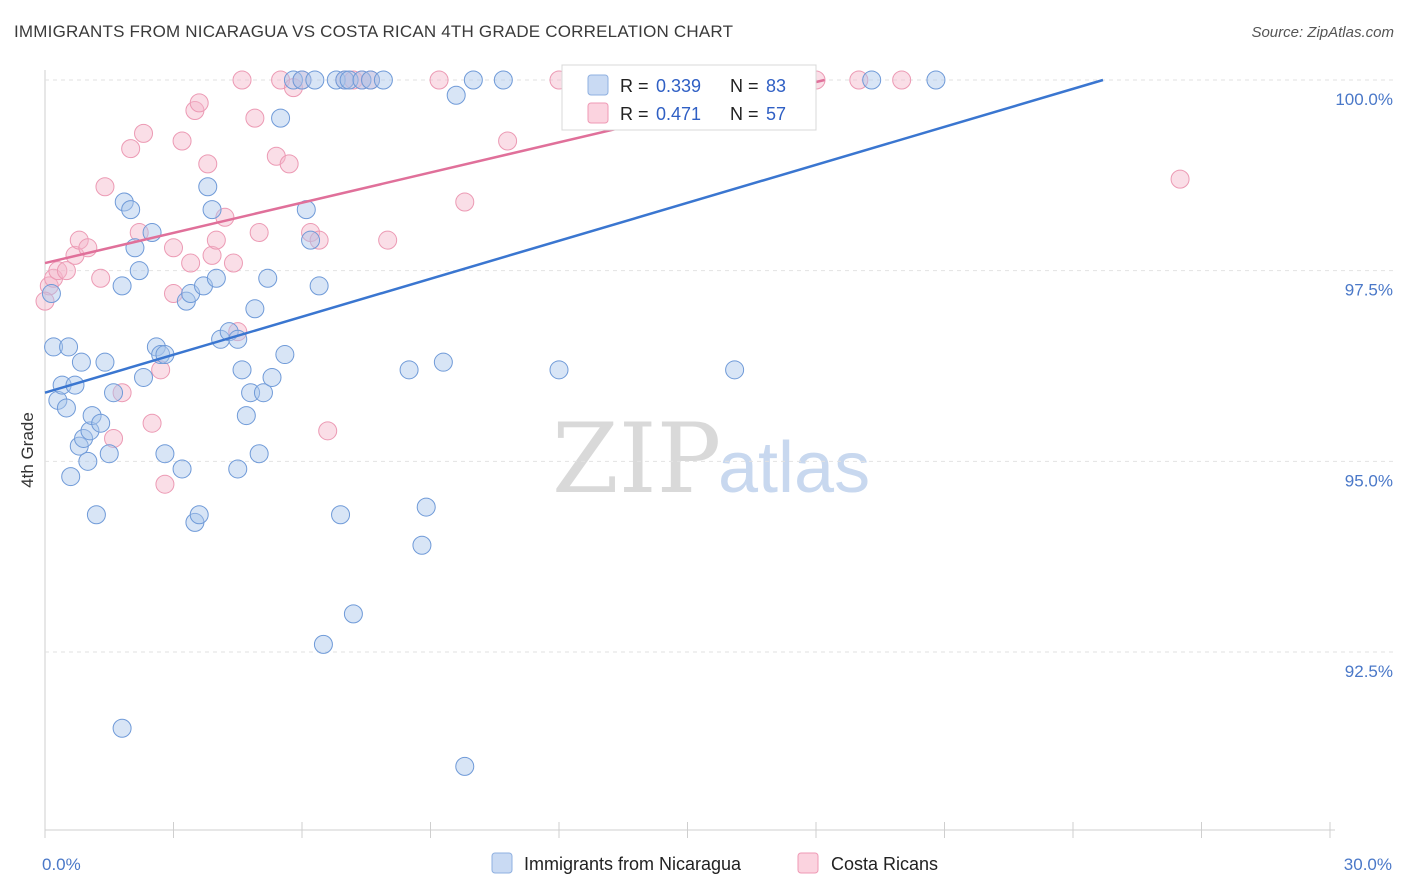  I want to click on chart-source: Source: ZipAtlas.com, so click(1322, 32).